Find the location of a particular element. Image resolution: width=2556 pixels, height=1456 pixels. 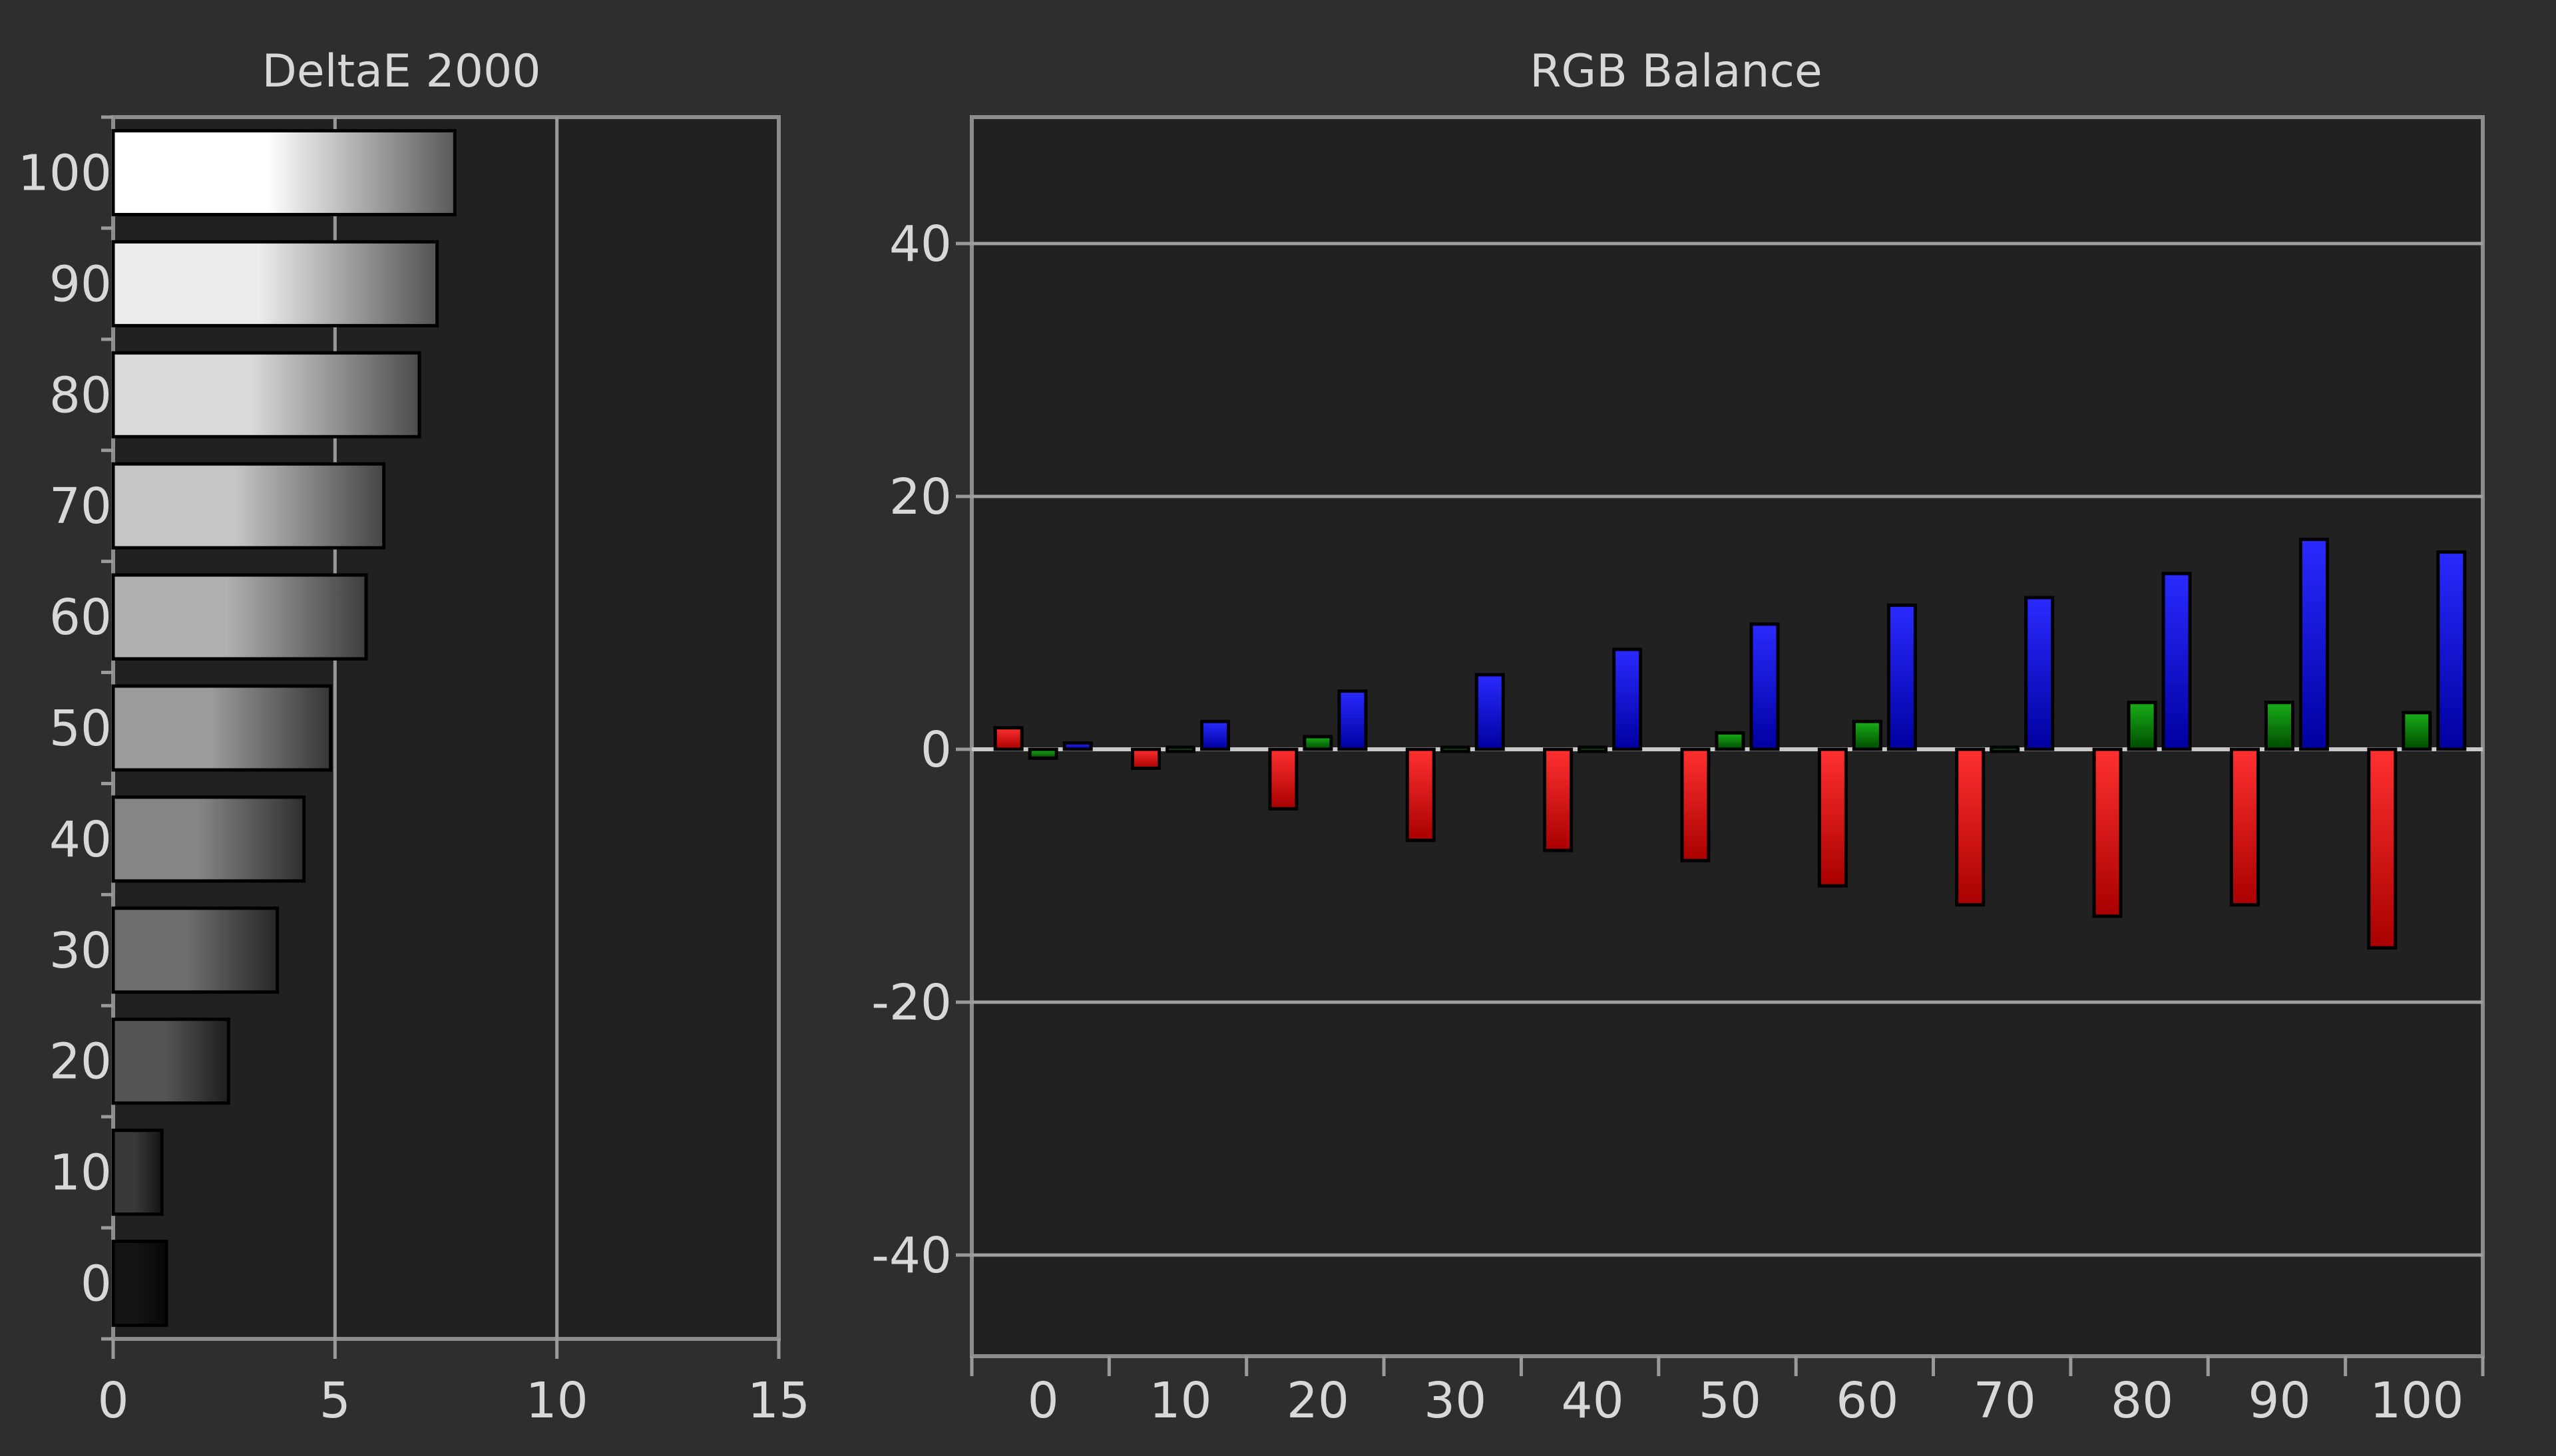

deltae-y-tick-label: 10 is located at coordinates (80, 1173).